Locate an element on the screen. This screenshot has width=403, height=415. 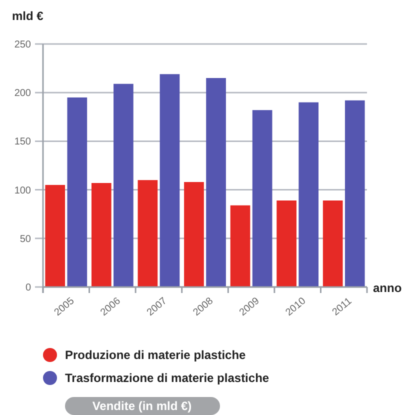
text: Vendite (in mld €) is located at coordinates (142, 406).